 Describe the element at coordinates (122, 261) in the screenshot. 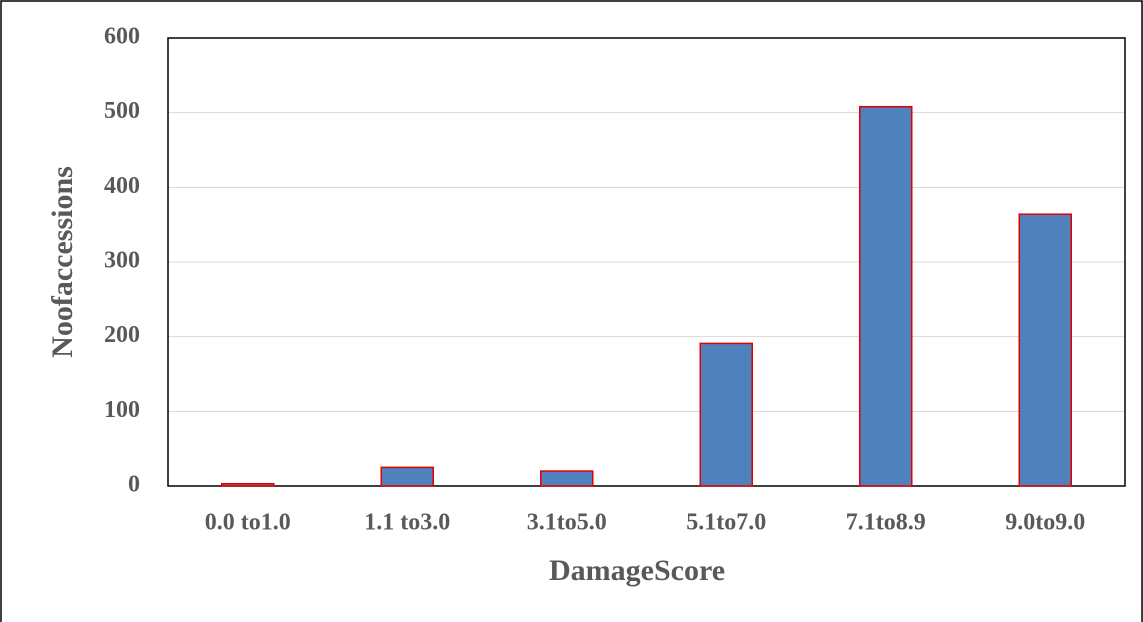

I see `y-tick-label: 300` at that location.